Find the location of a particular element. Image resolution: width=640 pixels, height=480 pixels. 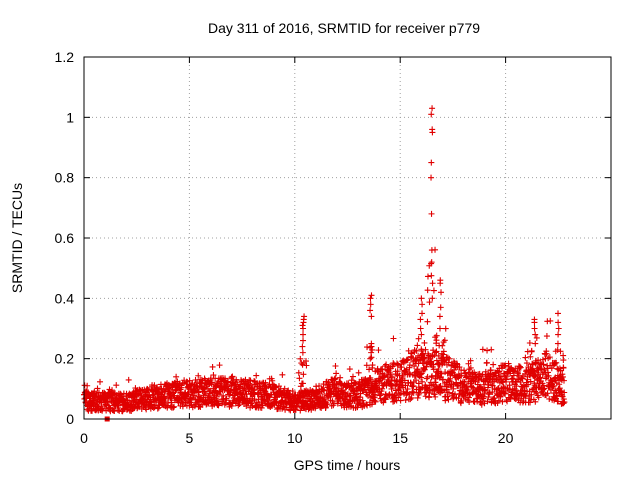

x-tick-label: 0 is located at coordinates (84, 438).